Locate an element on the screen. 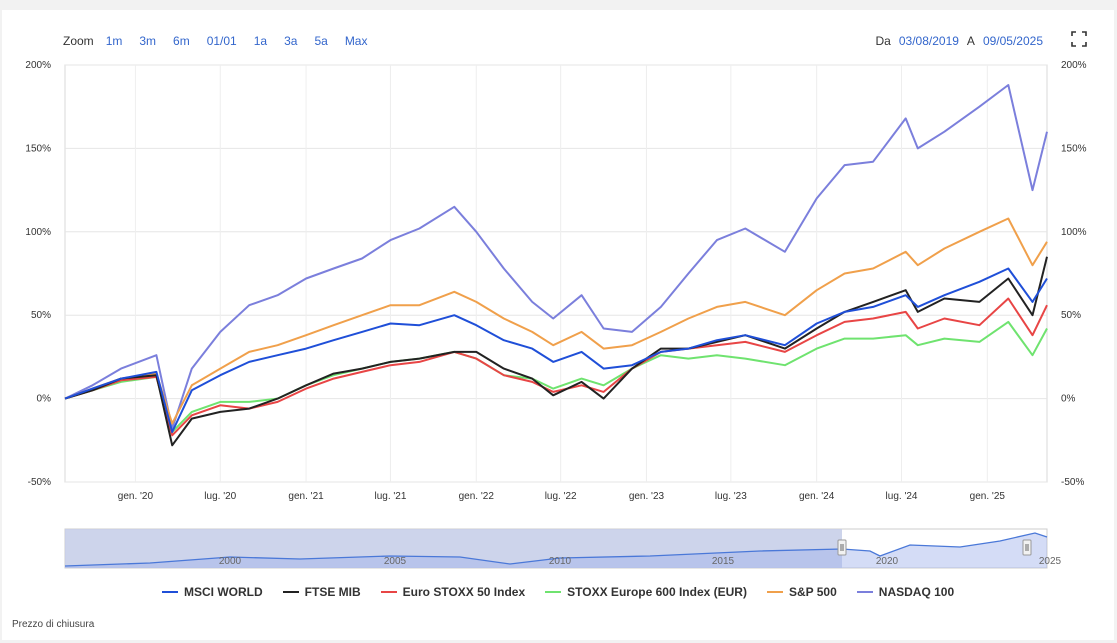 This screenshot has height=643, width=1117. zoom-max-button: Max is located at coordinates (356, 41).